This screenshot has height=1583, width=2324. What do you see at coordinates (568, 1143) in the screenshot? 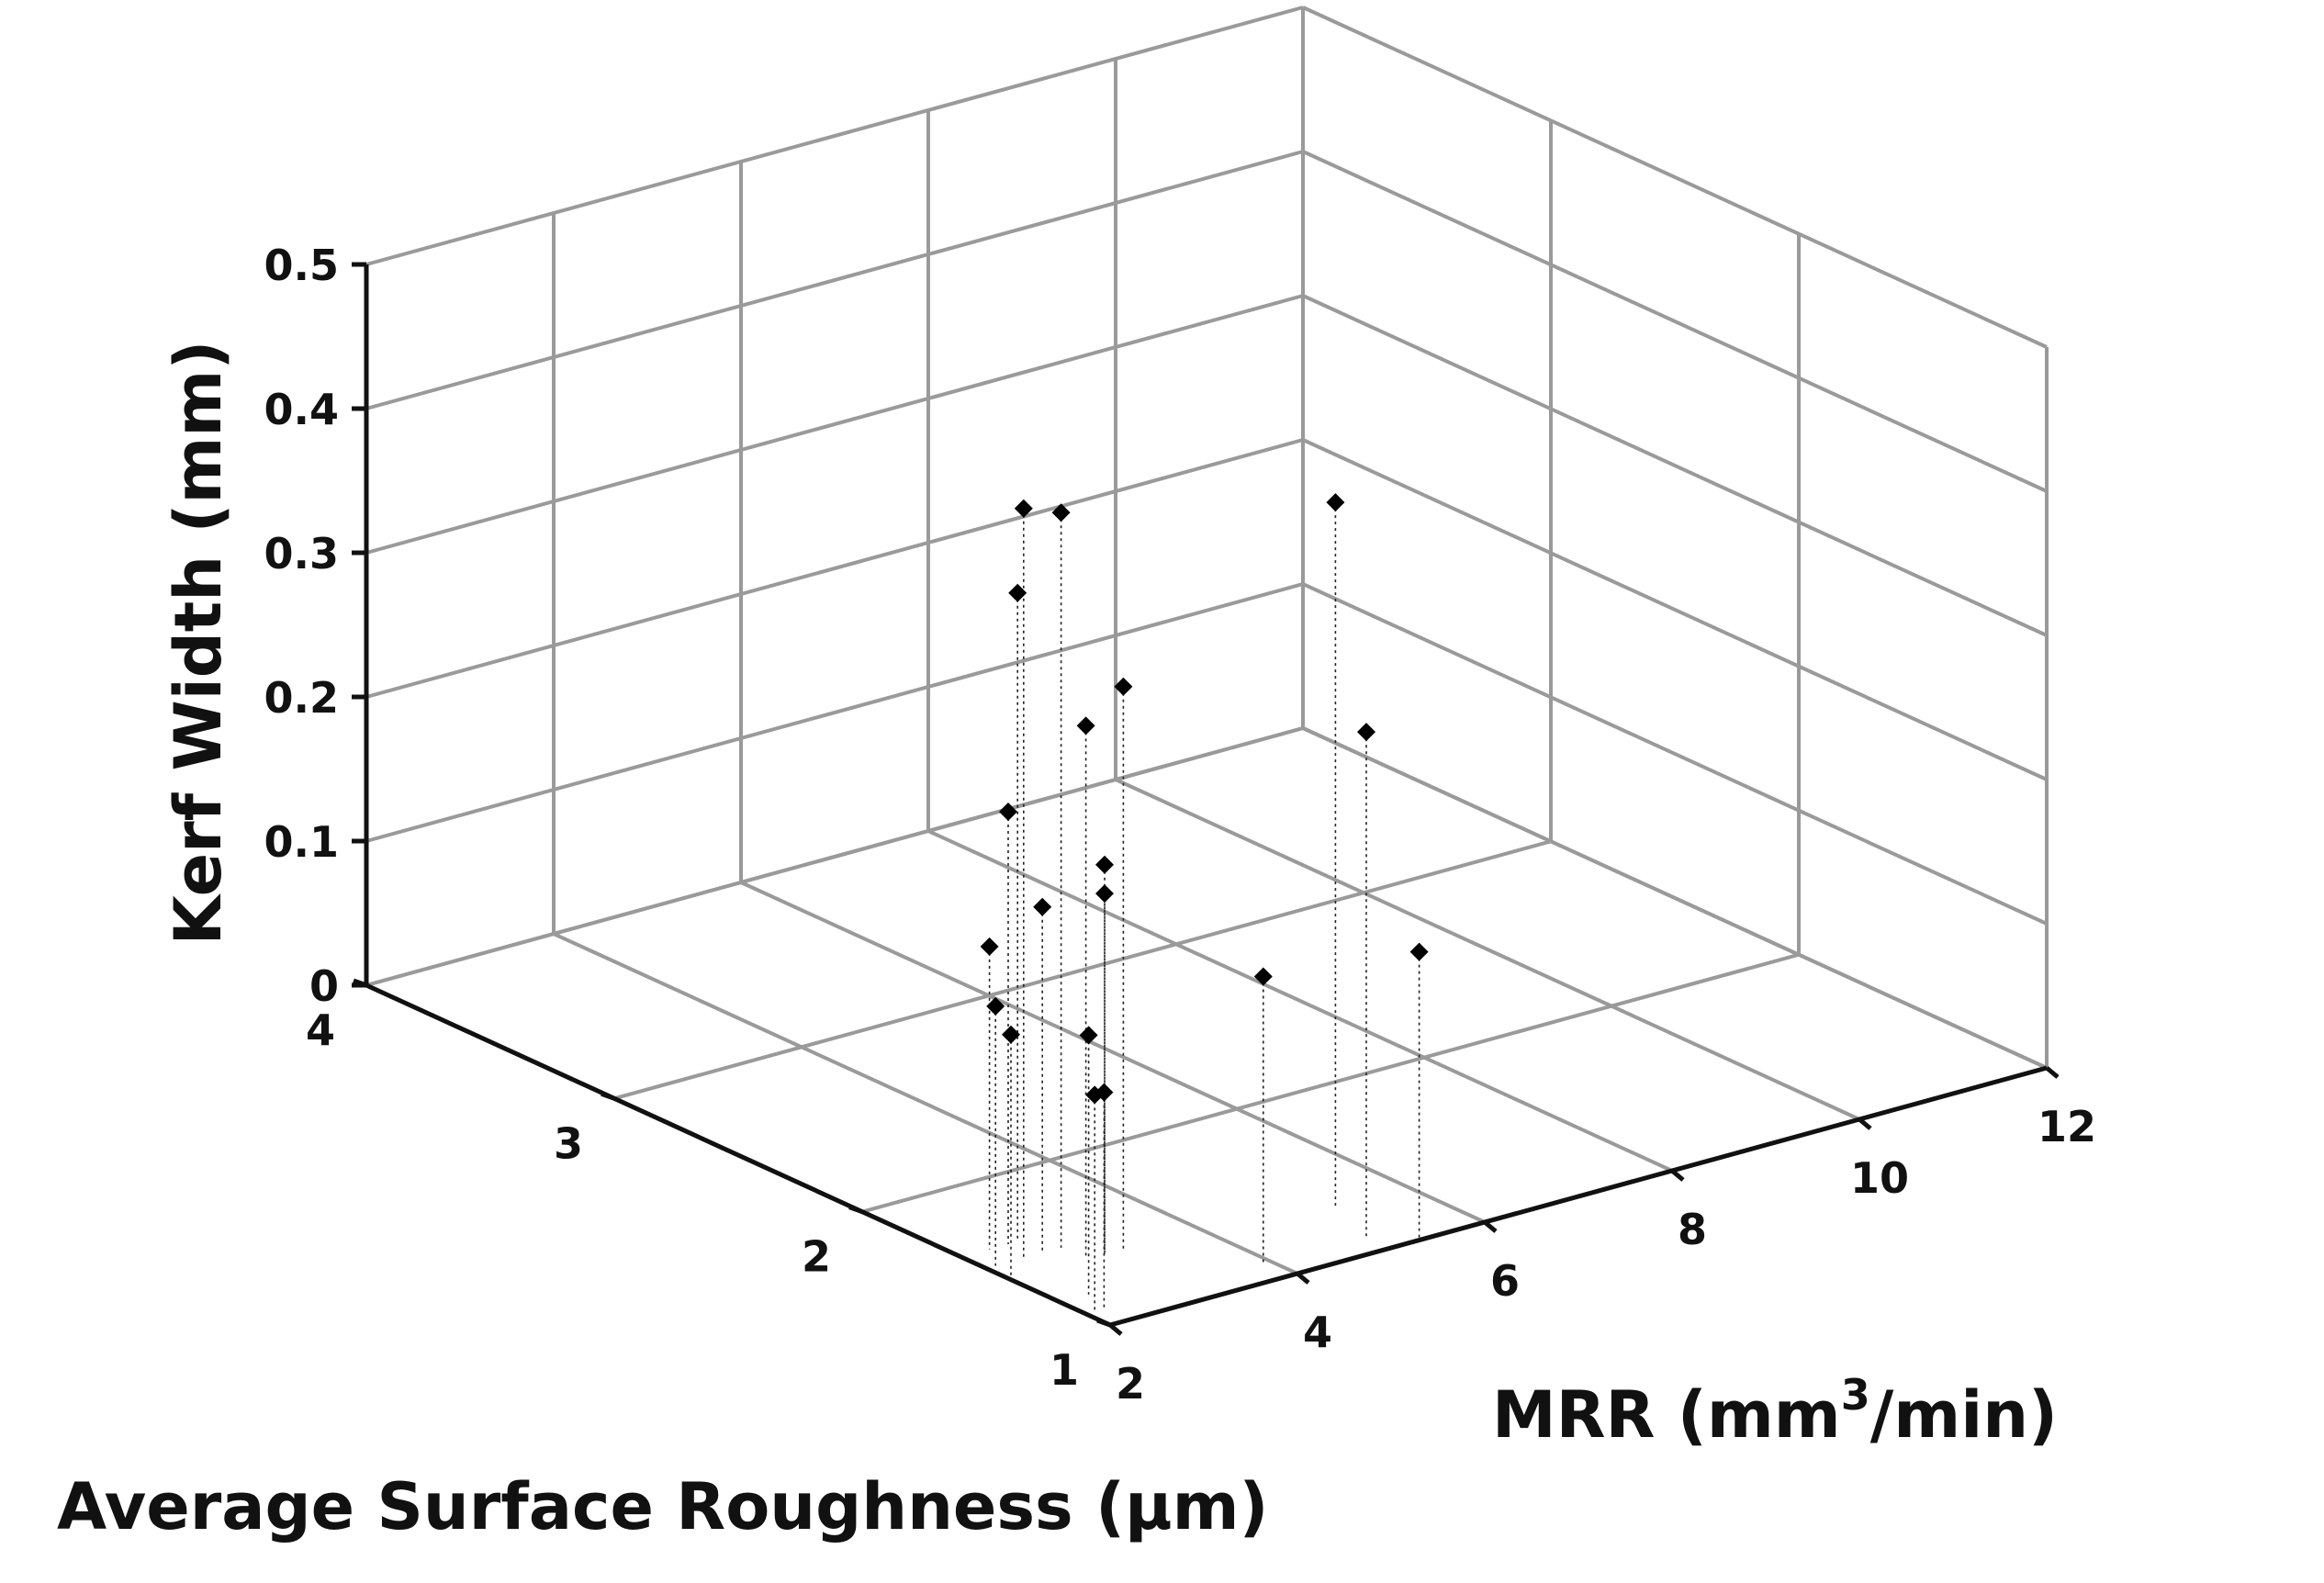
I see `y-tick-label: 3` at bounding box center [568, 1143].